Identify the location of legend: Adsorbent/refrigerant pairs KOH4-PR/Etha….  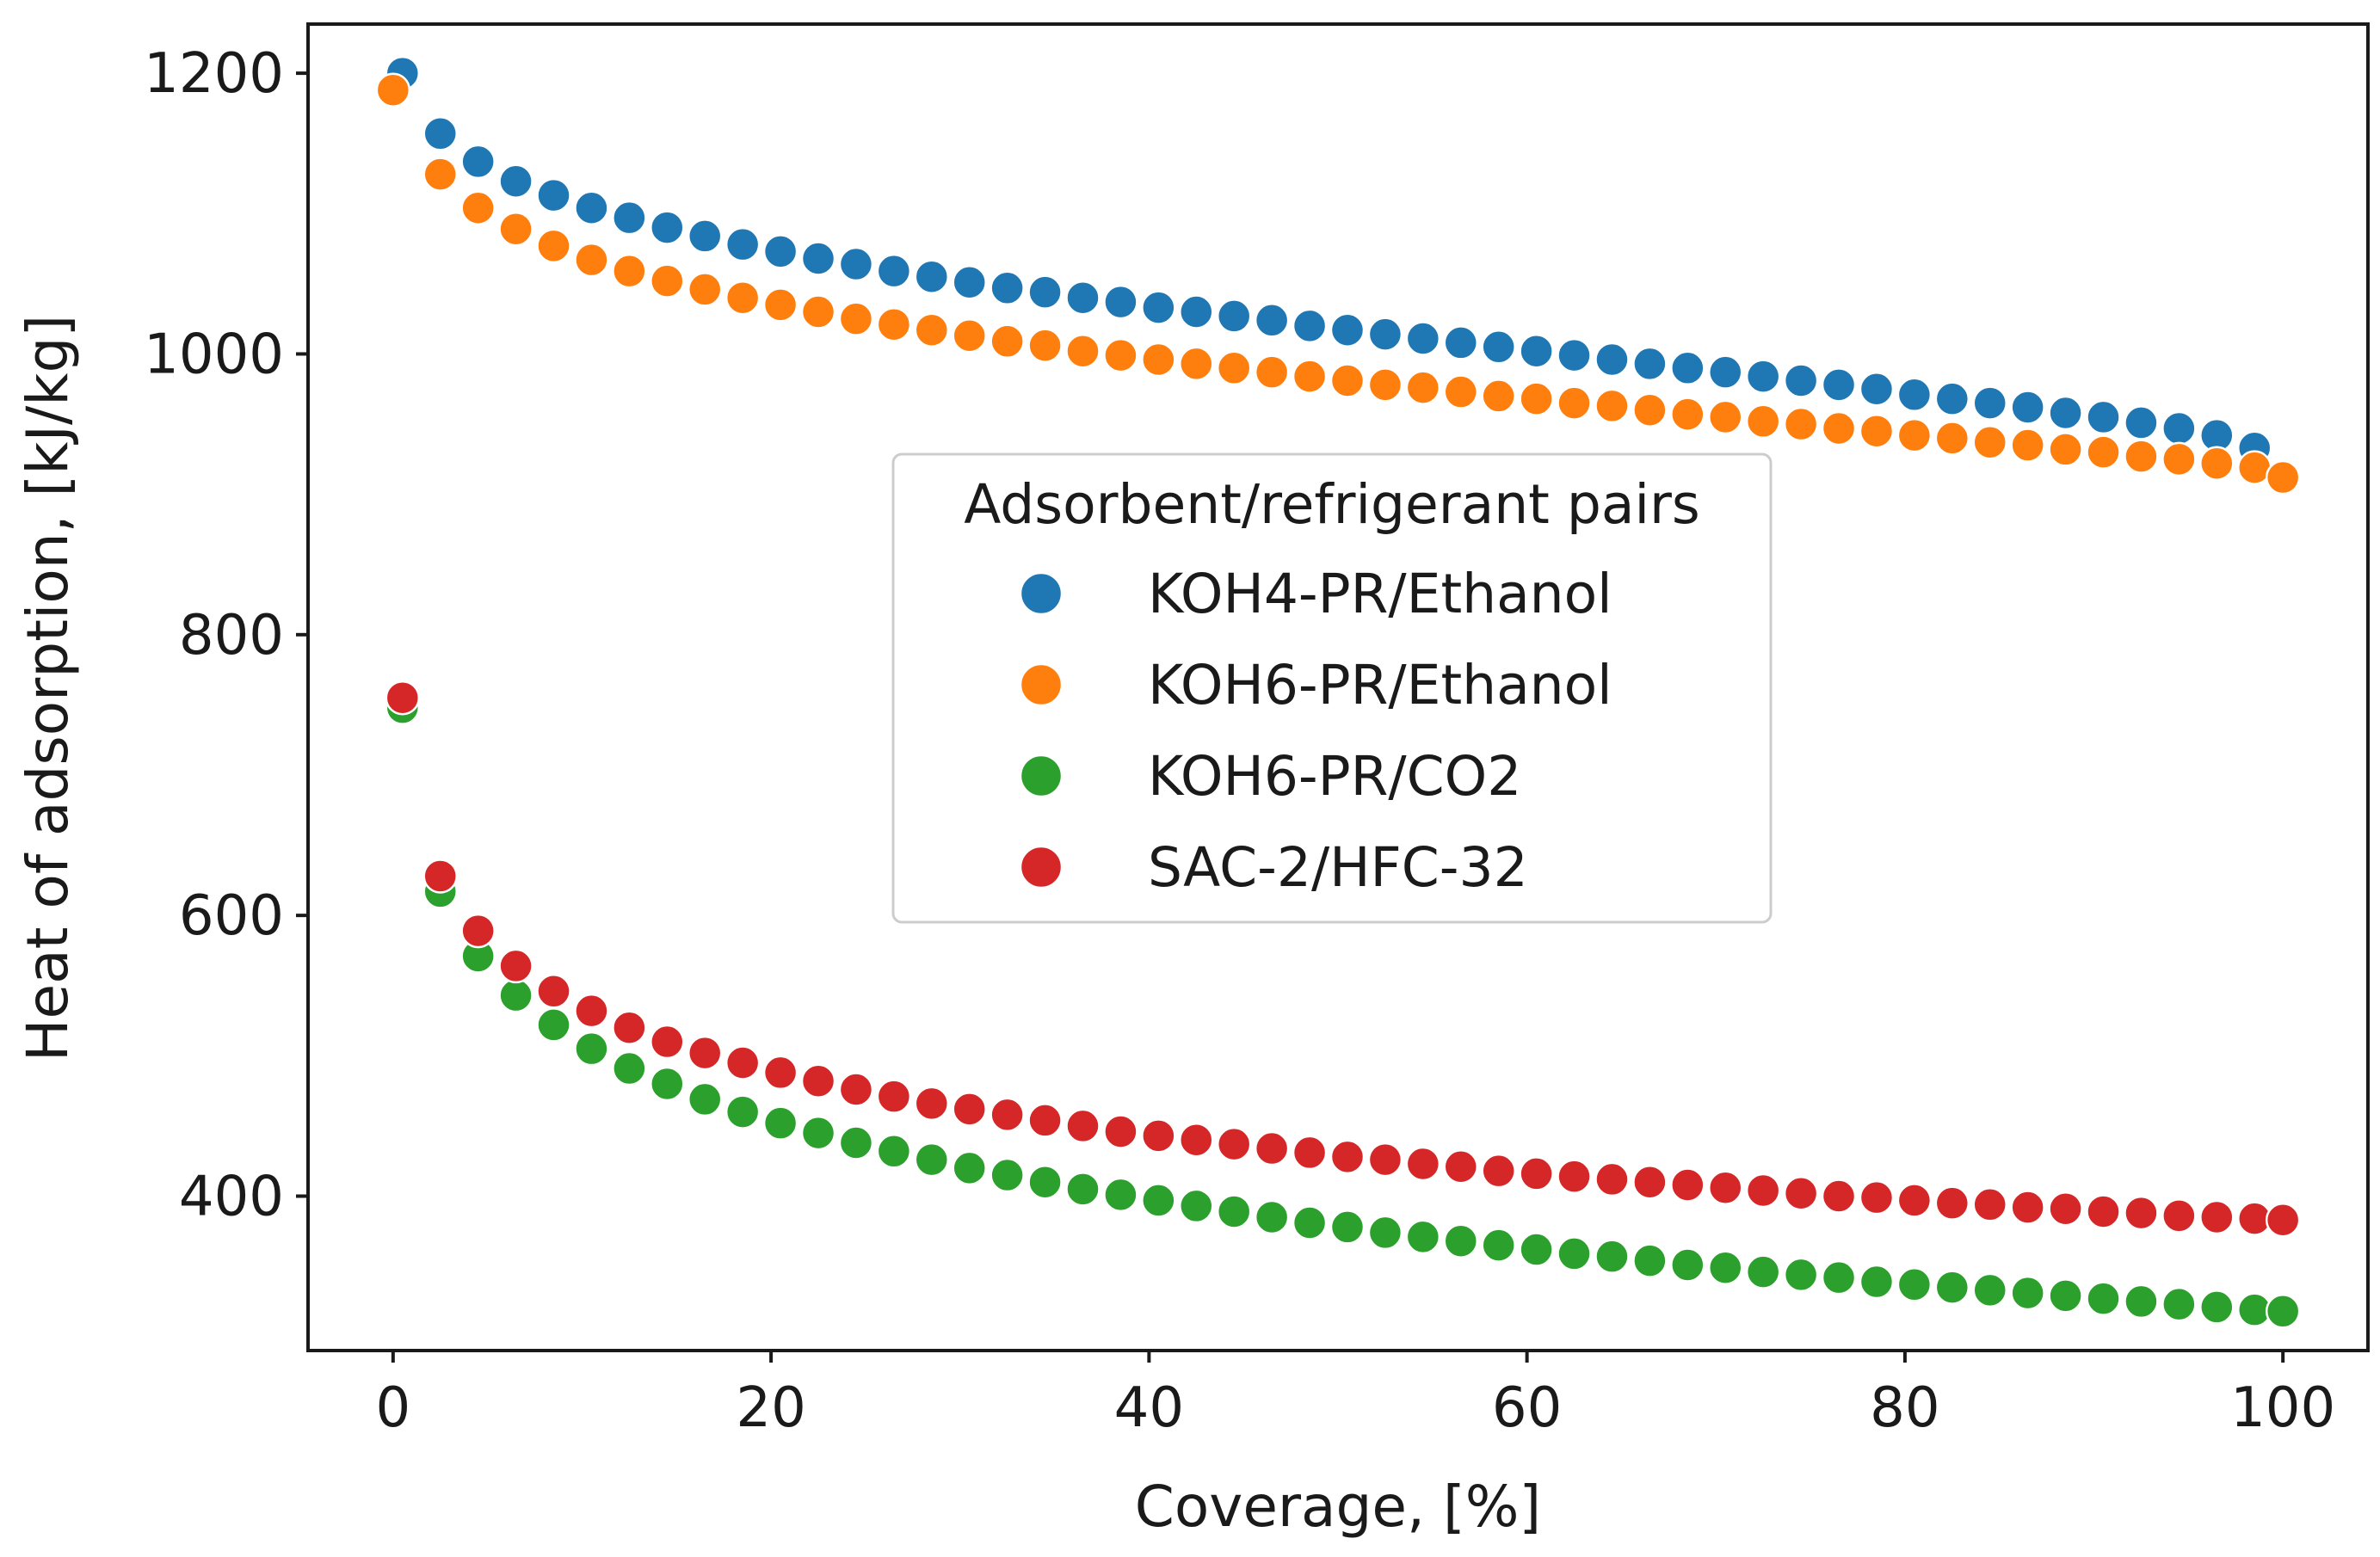
(1332, 688).